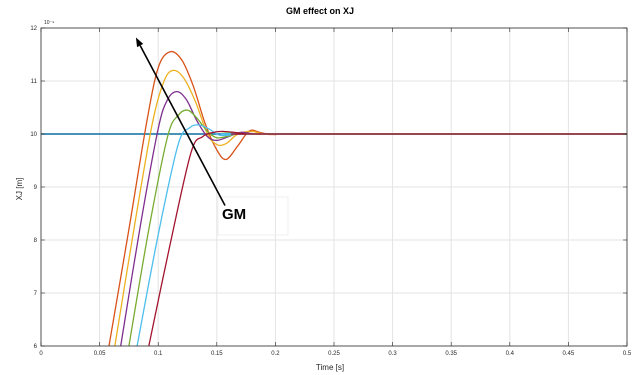 The image size is (635, 375). What do you see at coordinates (36, 241) in the screenshot?
I see `y-tick-label: 8` at bounding box center [36, 241].